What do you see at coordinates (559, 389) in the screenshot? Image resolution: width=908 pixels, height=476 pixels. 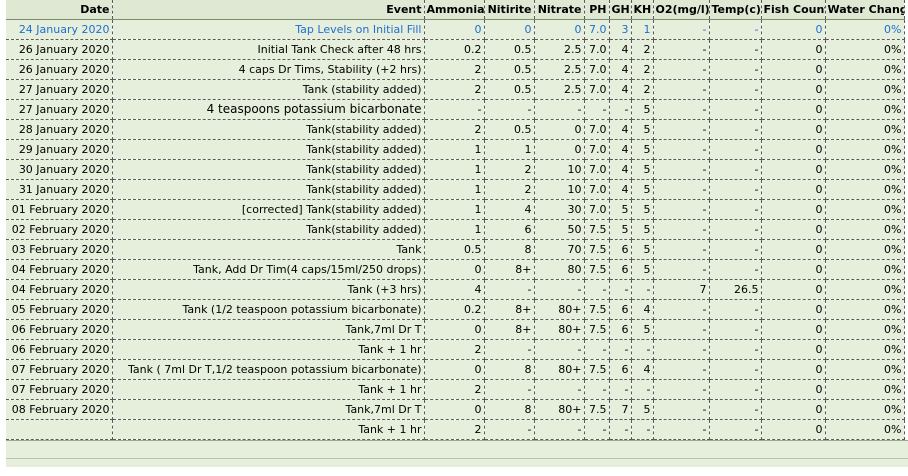 I see `cell-nitrate: -` at bounding box center [559, 389].